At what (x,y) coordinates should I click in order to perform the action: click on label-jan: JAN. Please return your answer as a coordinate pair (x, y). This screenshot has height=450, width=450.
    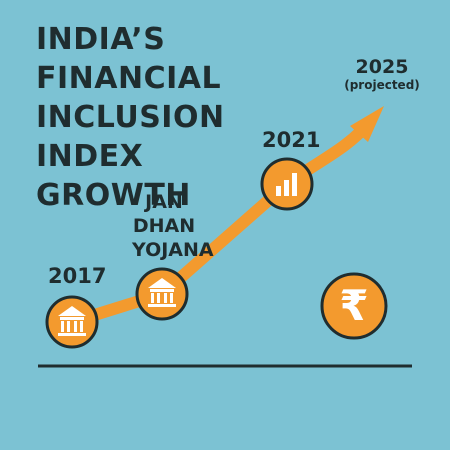
    Looking at the image, I should click on (164, 202).